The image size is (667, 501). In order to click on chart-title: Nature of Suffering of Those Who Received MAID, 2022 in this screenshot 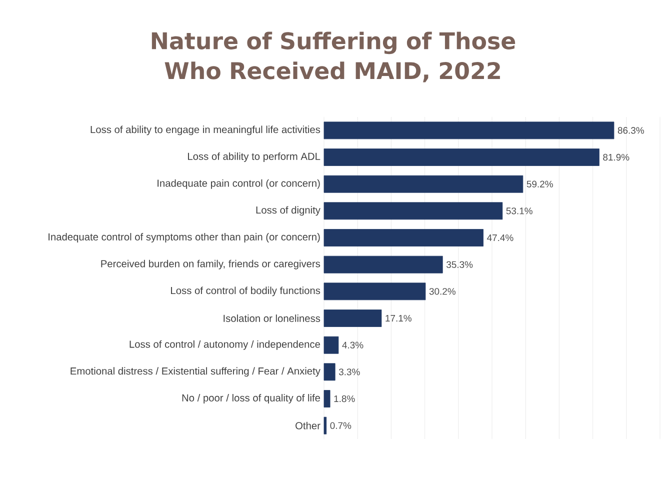, I will do `click(334, 57)`.